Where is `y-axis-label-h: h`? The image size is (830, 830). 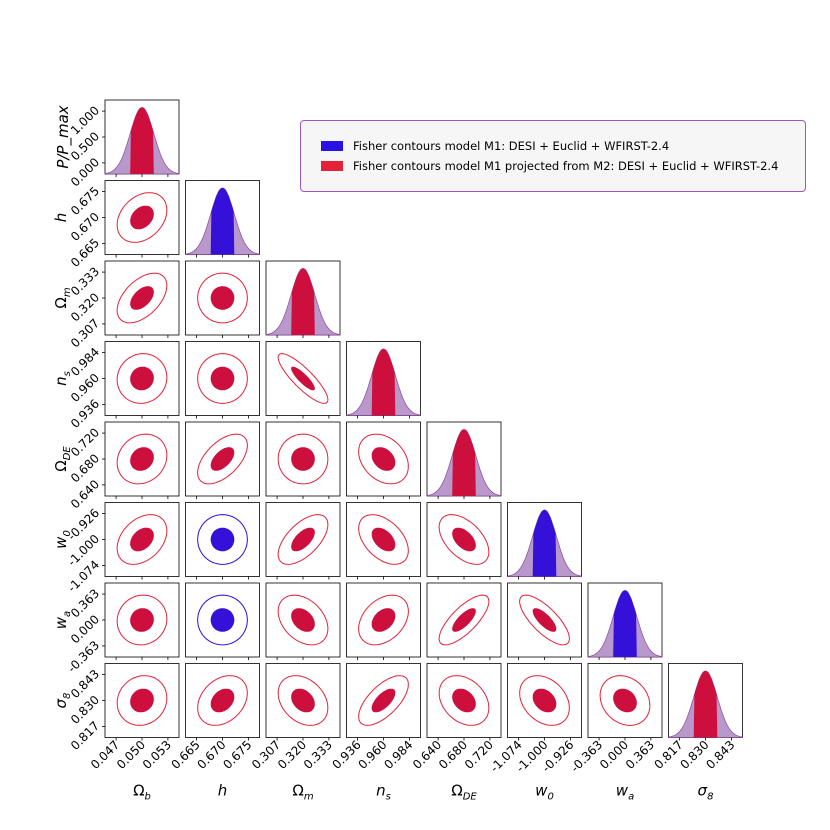
y-axis-label-h: h is located at coordinates (61, 218).